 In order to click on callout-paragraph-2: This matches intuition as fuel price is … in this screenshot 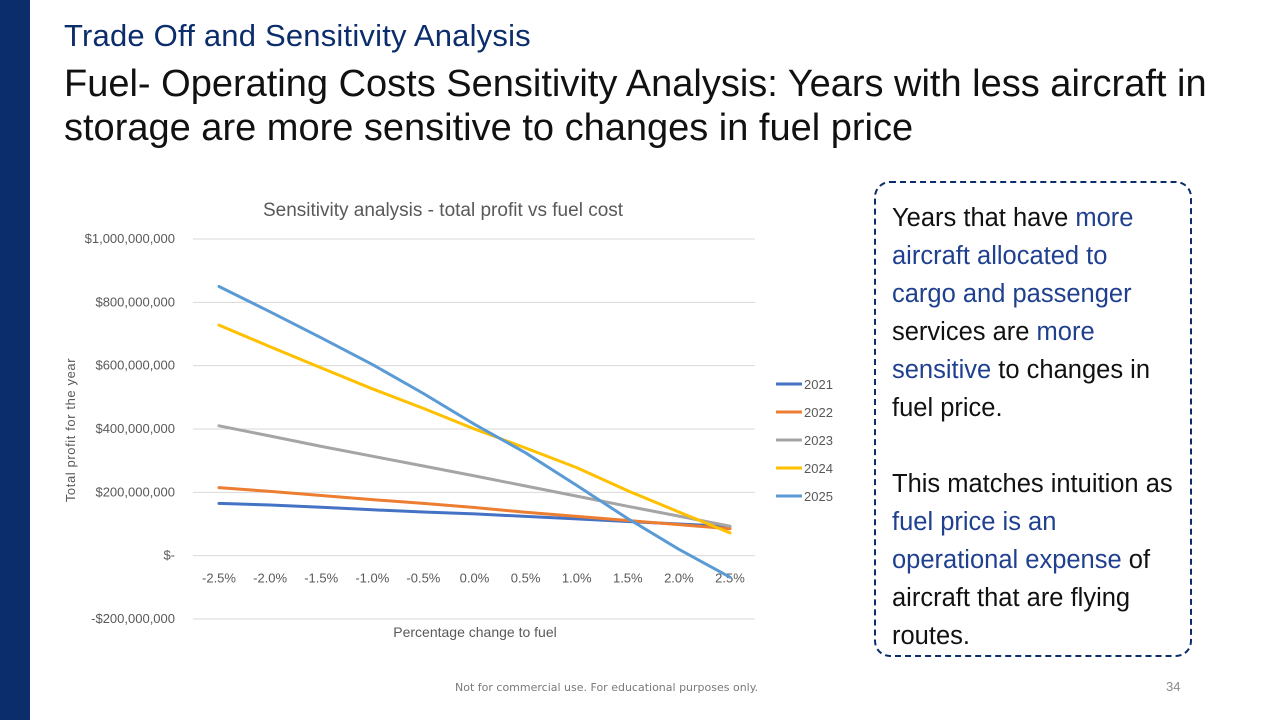, I will do `click(1034, 560)`.